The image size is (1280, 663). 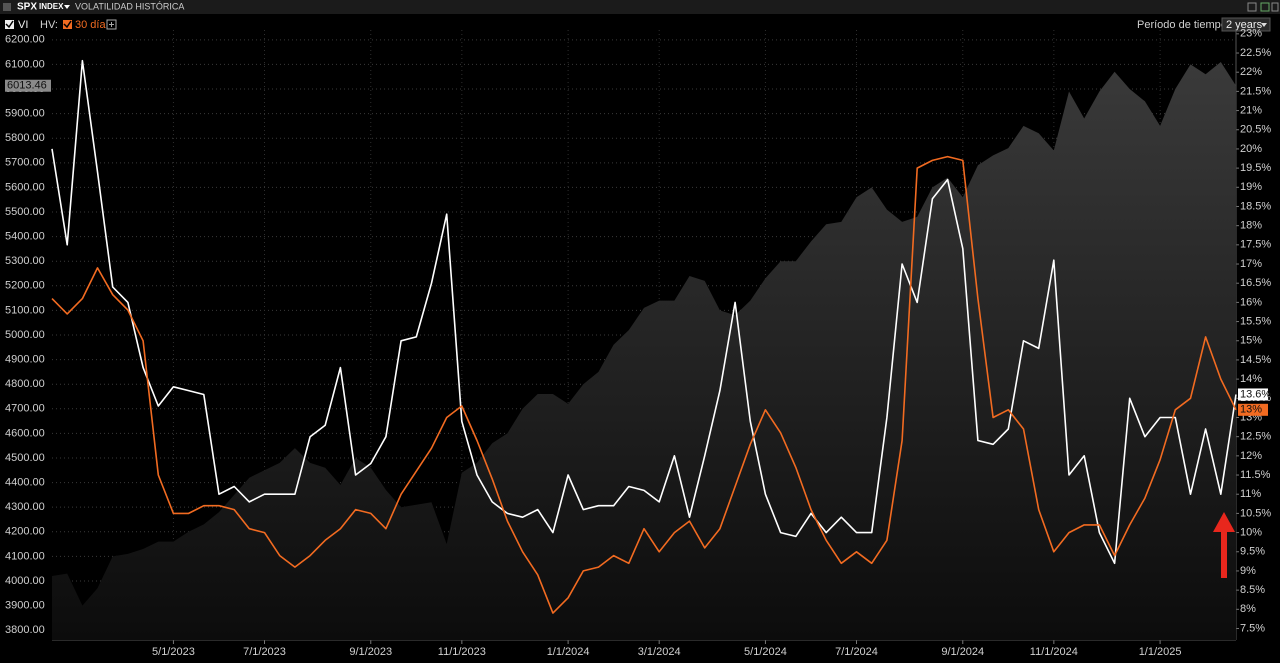 I want to click on ticker-suffix: INDEX, so click(x=51, y=6).